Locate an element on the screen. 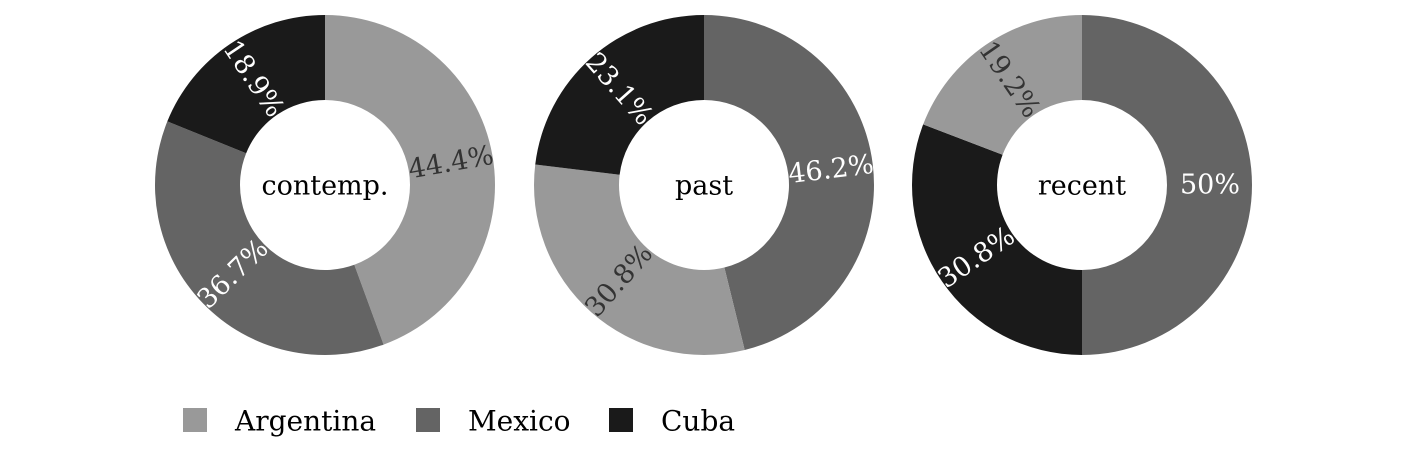 This screenshot has height=452, width=1413. slice-past-mexico is located at coordinates (789, 183).